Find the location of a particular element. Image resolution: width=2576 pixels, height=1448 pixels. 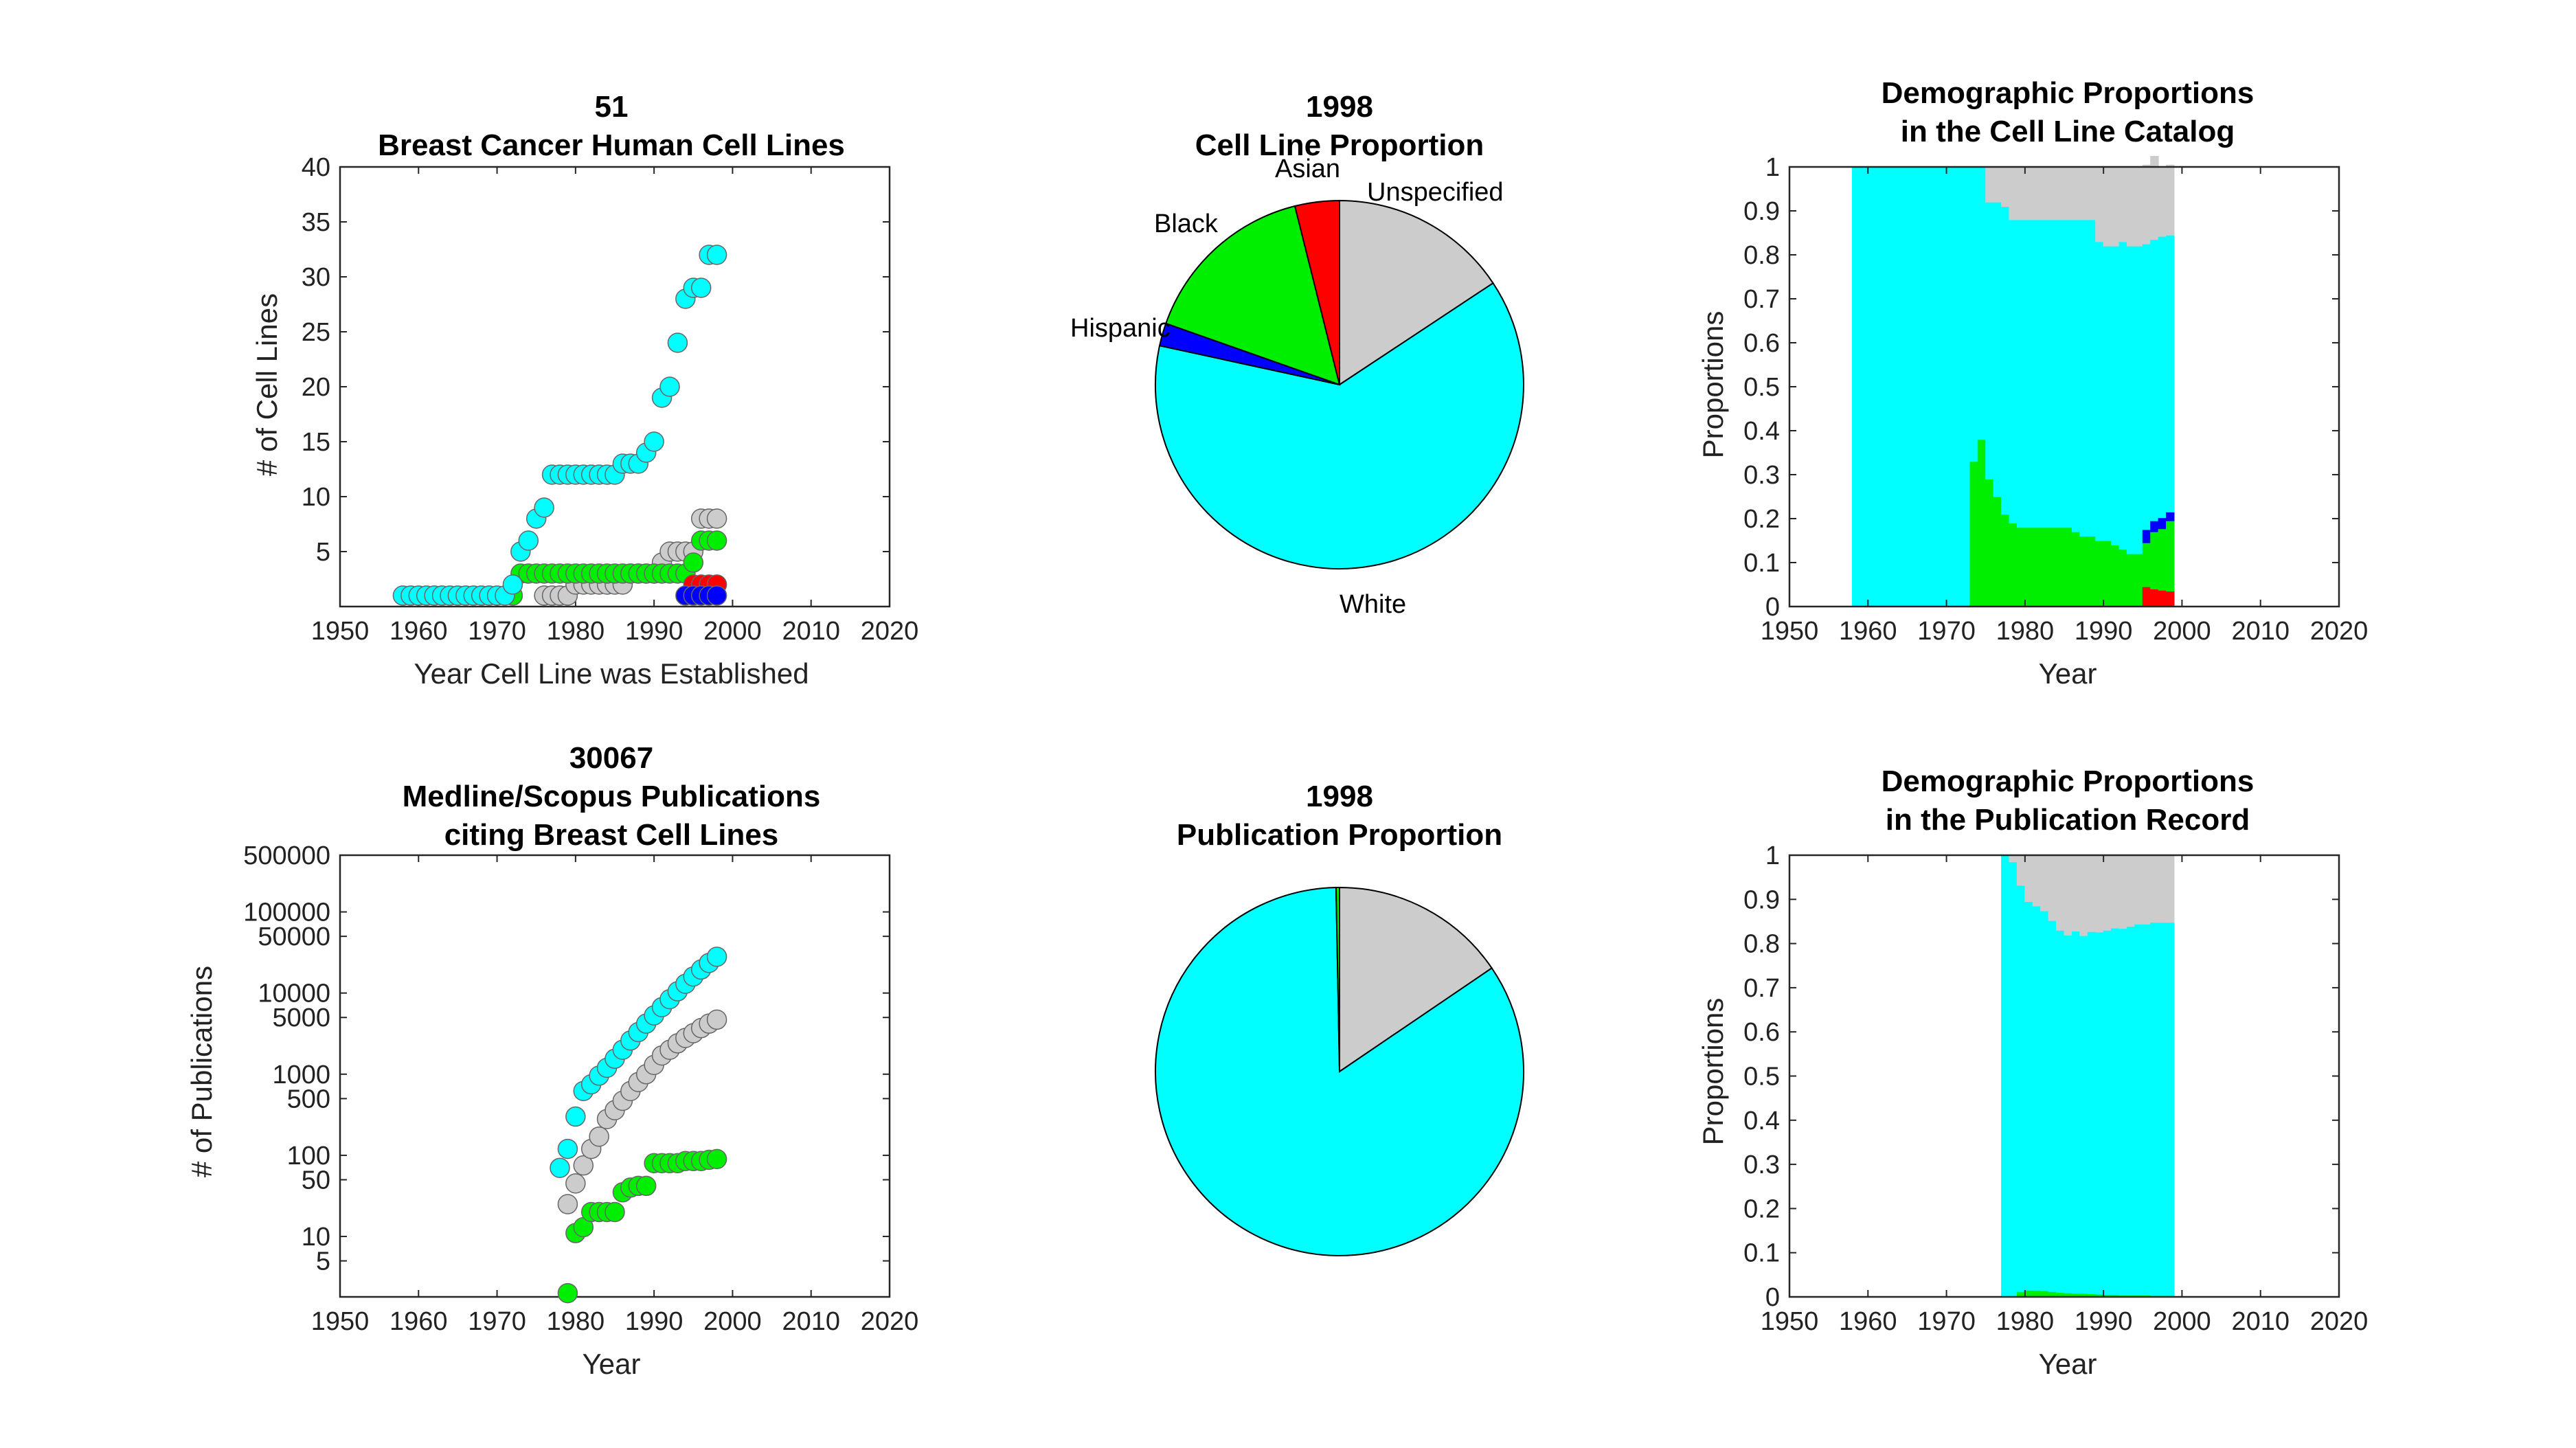

publications-scatter-ytick-label: 5000 is located at coordinates (301, 1018).